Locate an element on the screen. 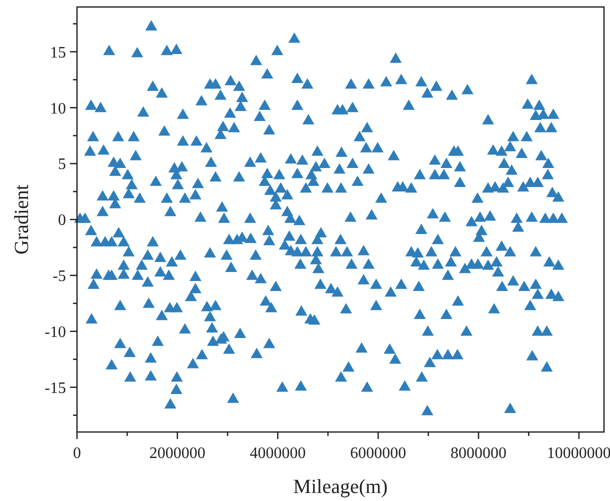 The image size is (610, 501). x-tick-label: 2000000 is located at coordinates (177, 453).